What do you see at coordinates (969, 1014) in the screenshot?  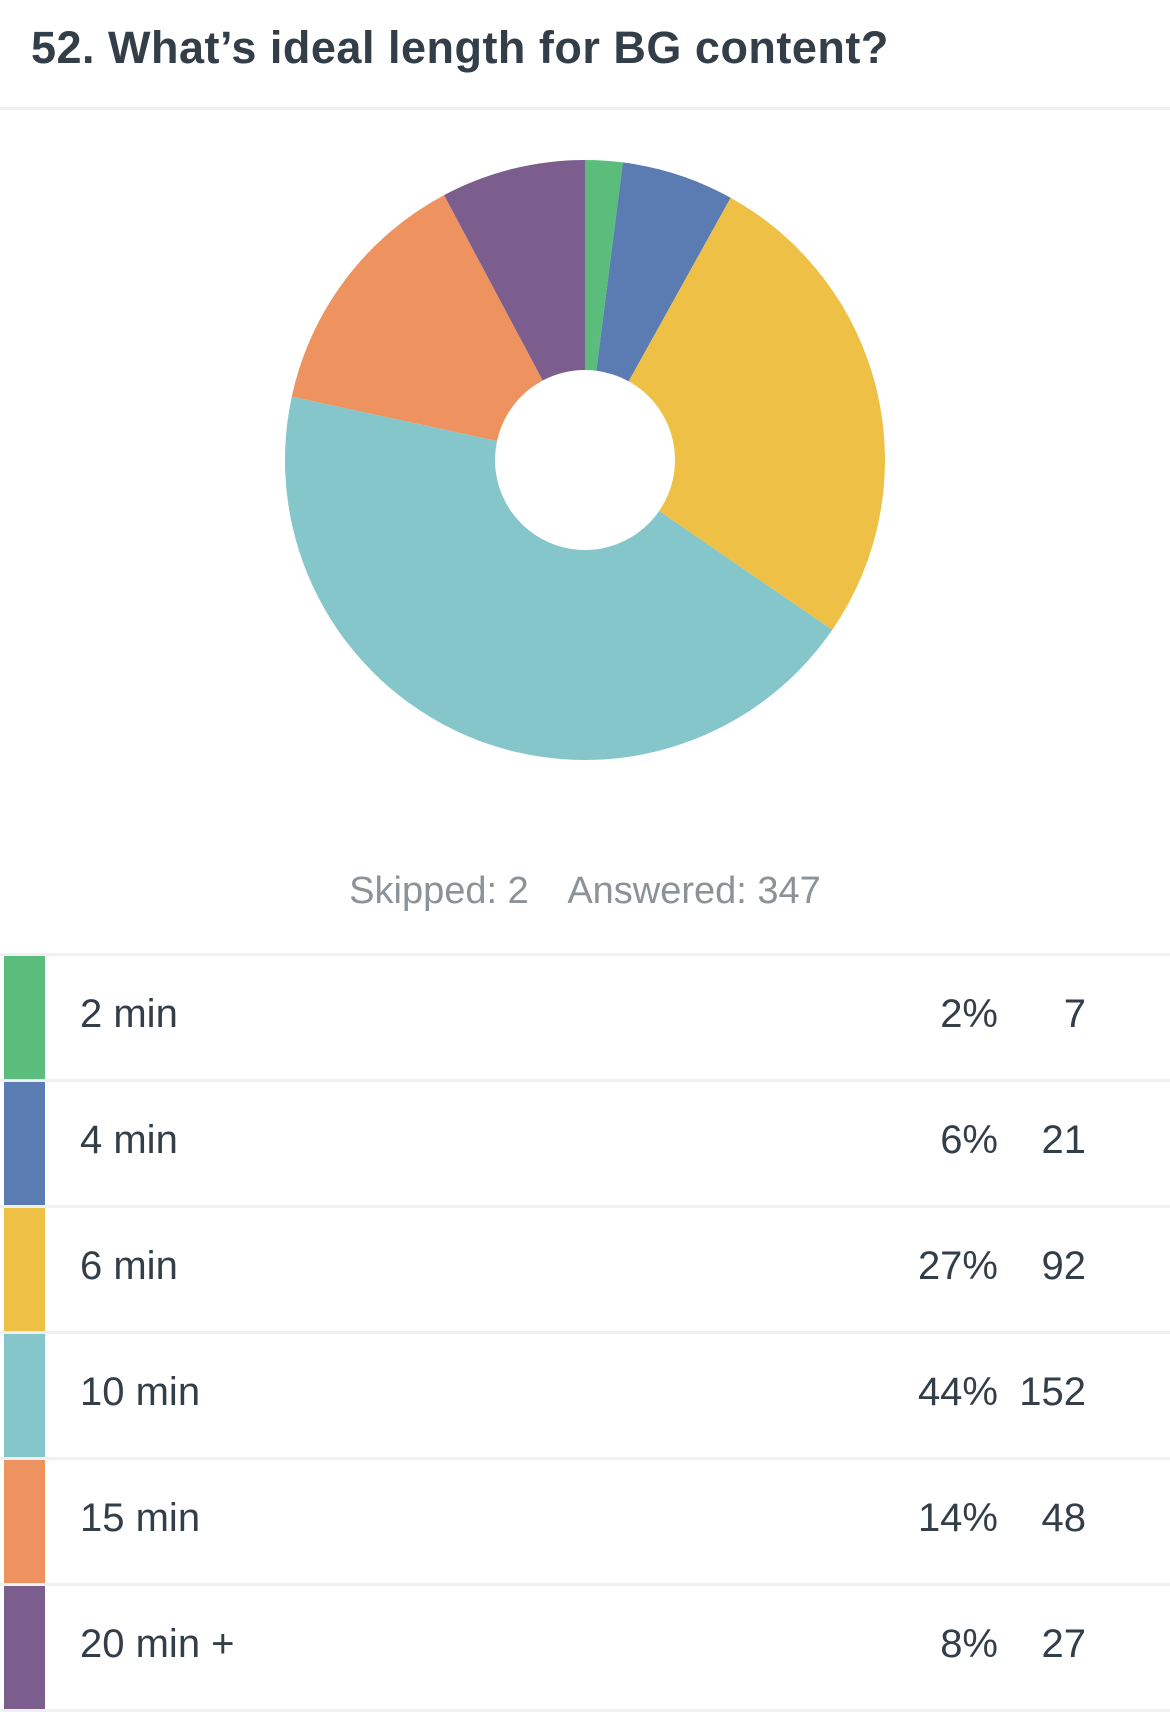 I see `answer-percent: 2%` at bounding box center [969, 1014].